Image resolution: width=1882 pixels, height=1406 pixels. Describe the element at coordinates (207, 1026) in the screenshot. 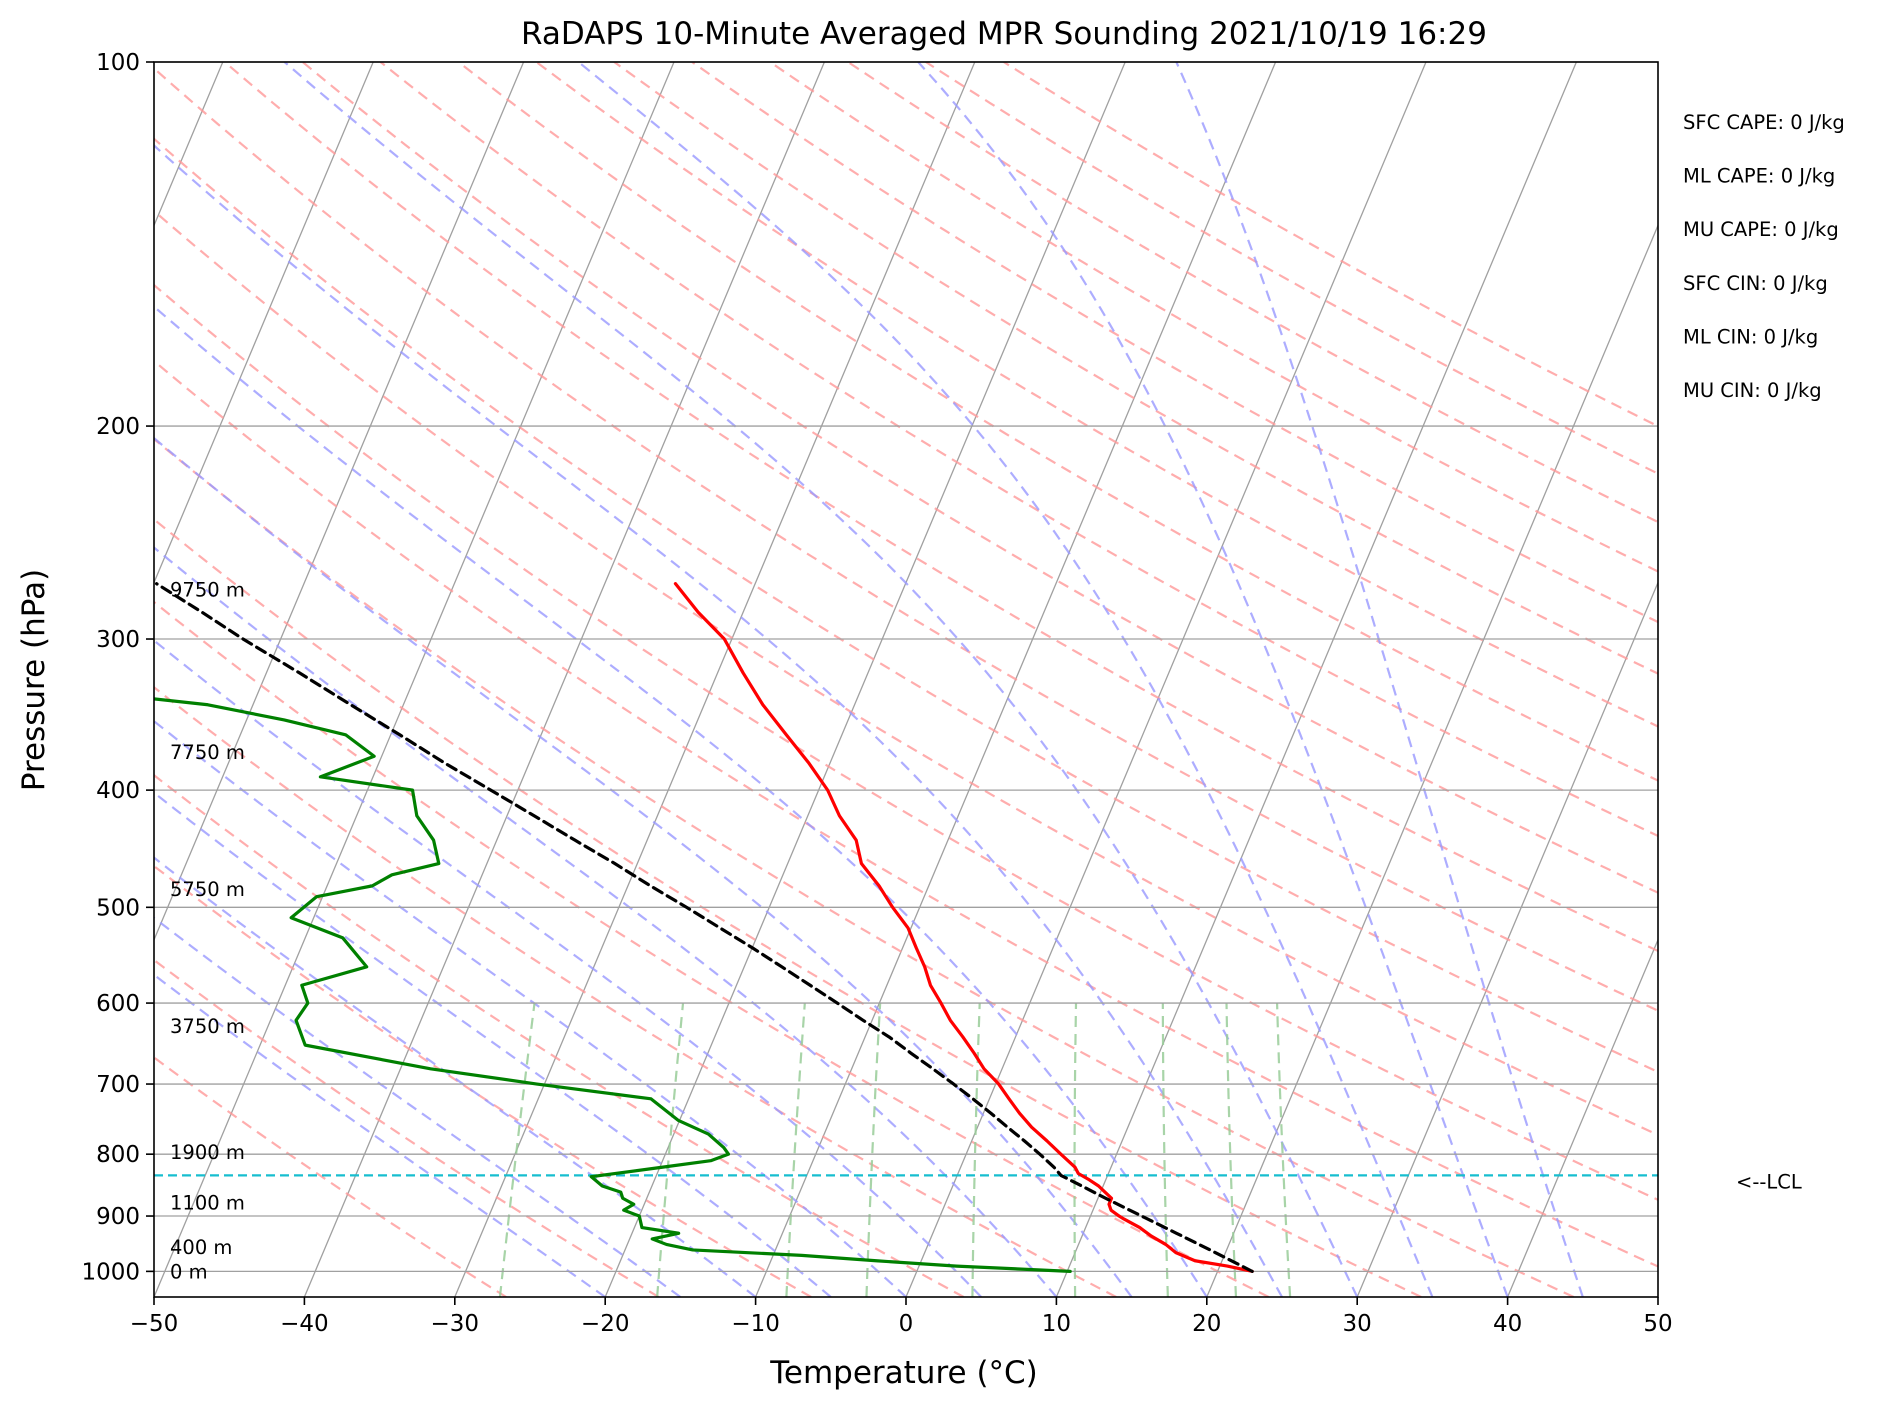

I see `height-label: 3750 m` at that location.